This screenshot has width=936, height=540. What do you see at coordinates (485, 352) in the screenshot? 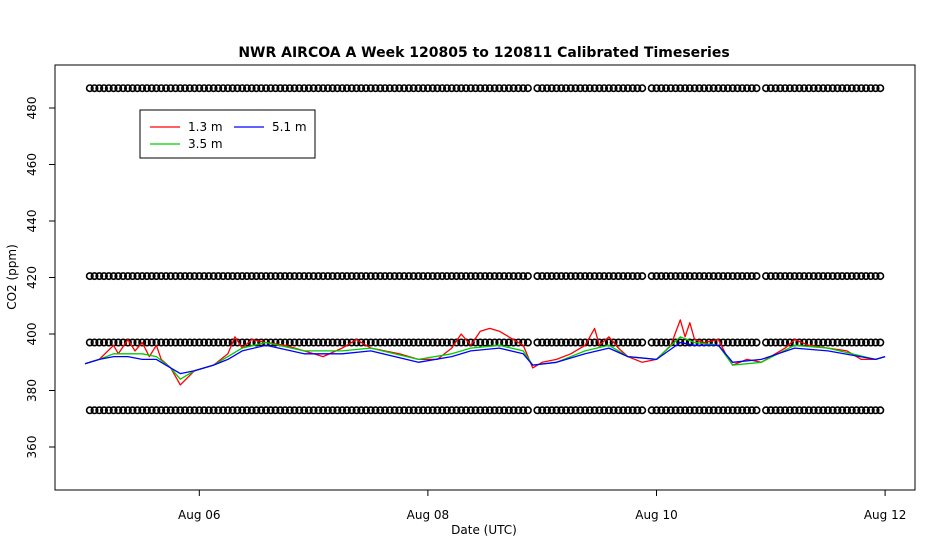
I see `series-line-1-3-m` at bounding box center [485, 352].